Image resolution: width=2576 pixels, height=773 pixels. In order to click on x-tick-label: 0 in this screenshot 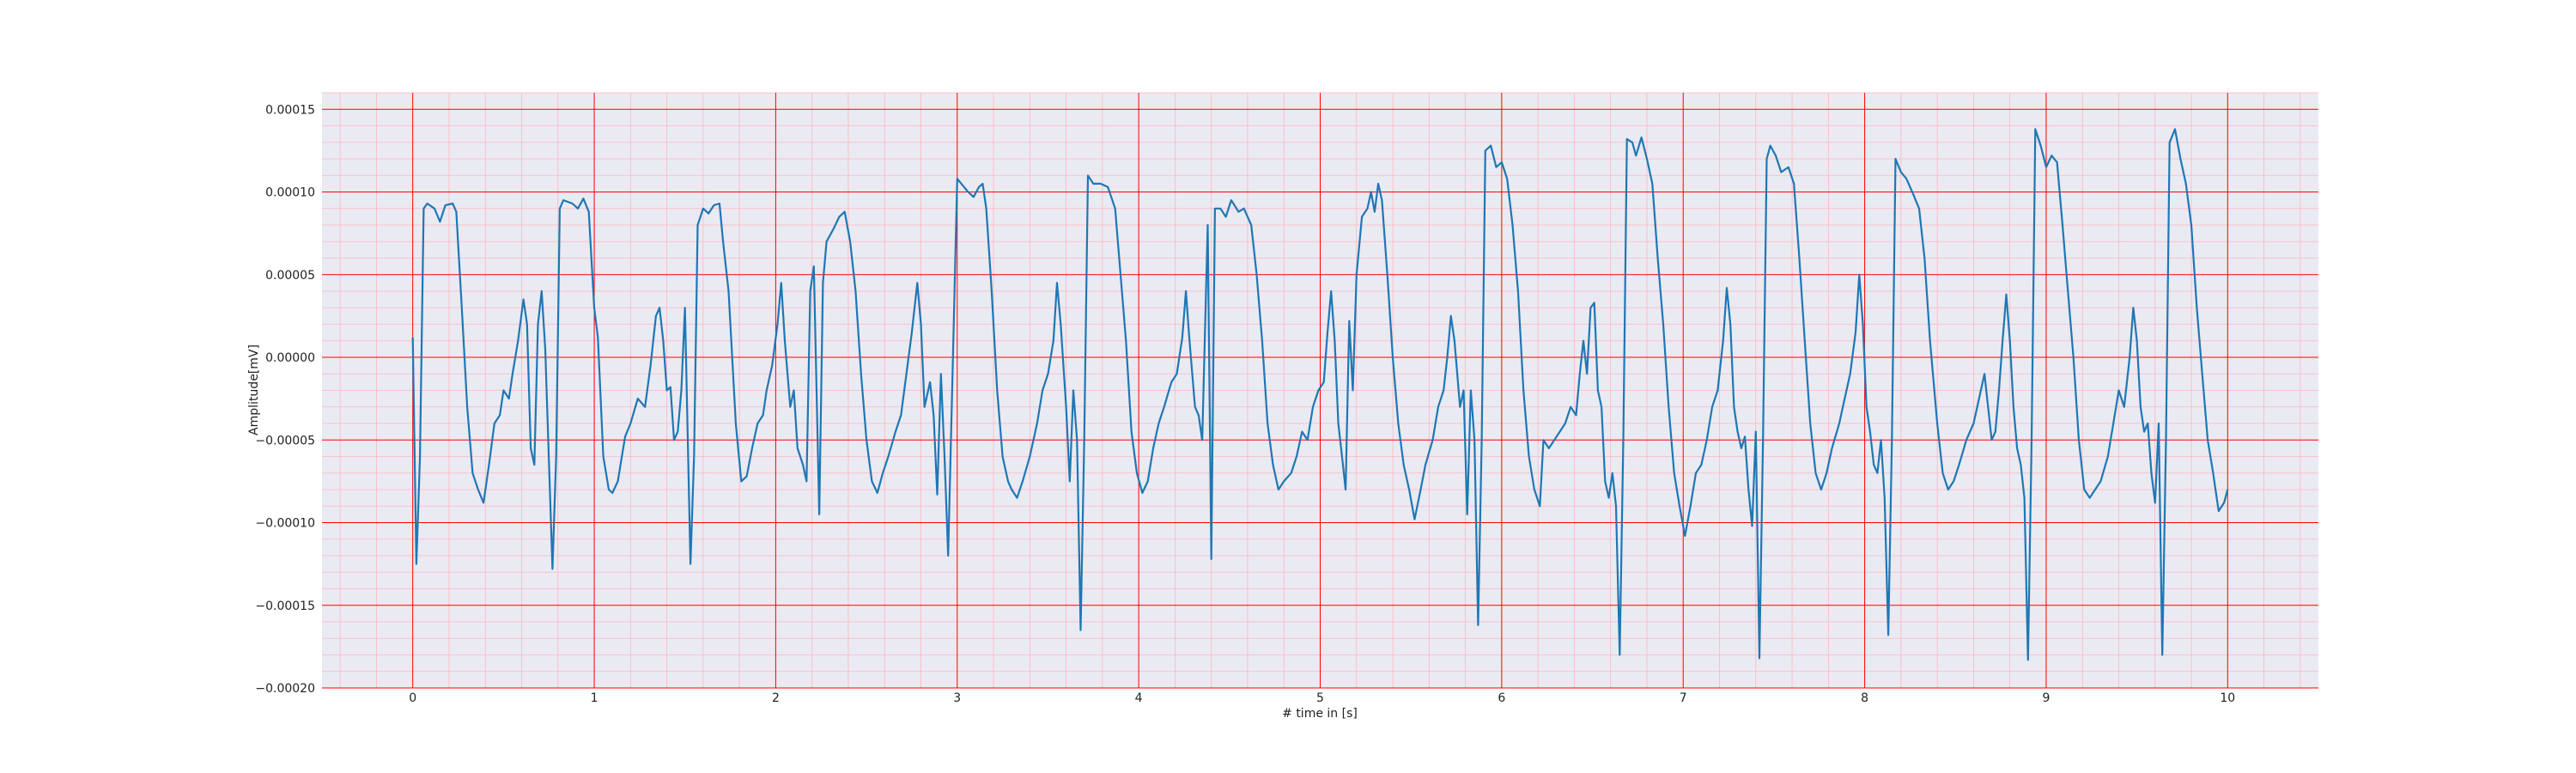, I will do `click(412, 698)`.